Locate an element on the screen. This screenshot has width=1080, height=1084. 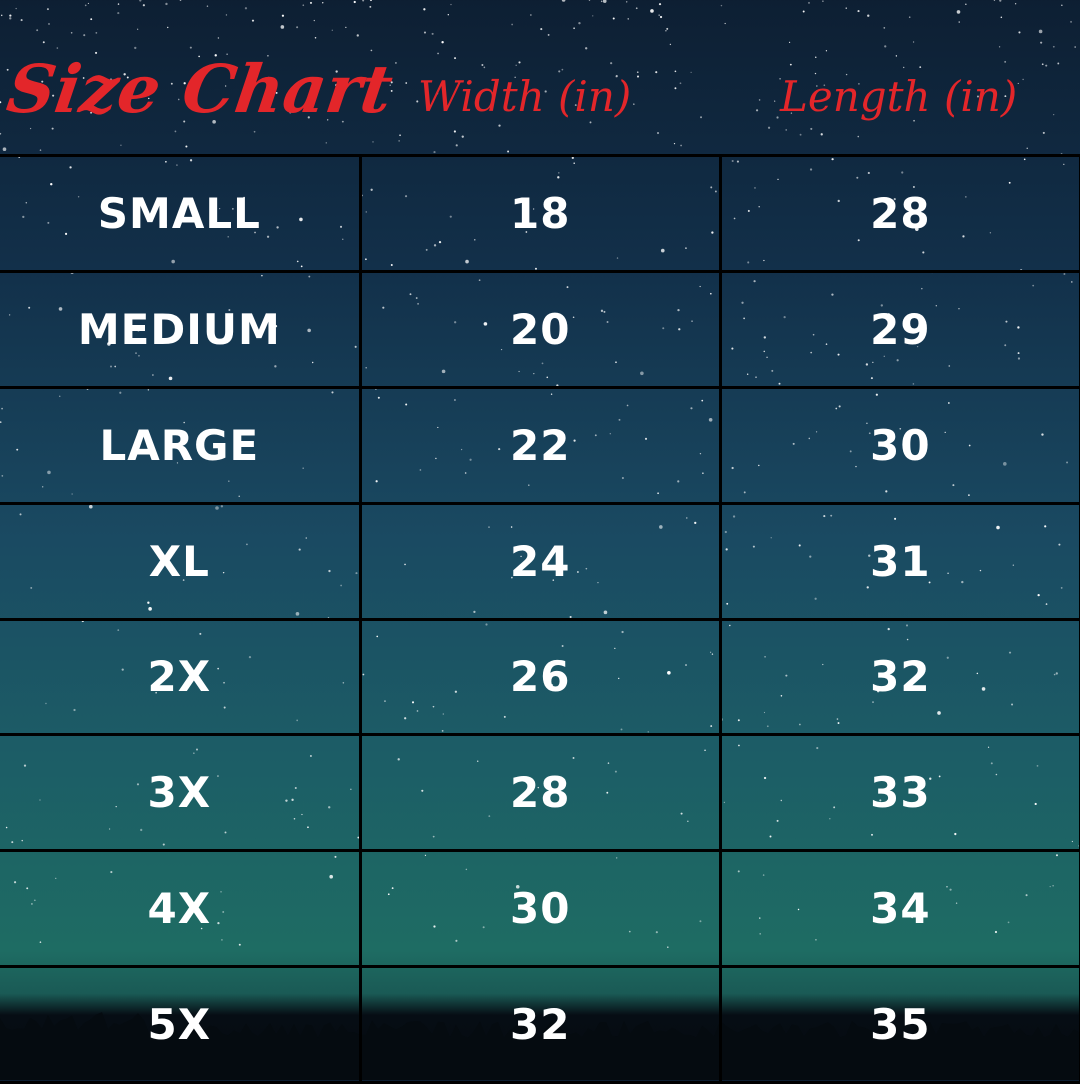
length-cell: 33 is located at coordinates (899, 793).